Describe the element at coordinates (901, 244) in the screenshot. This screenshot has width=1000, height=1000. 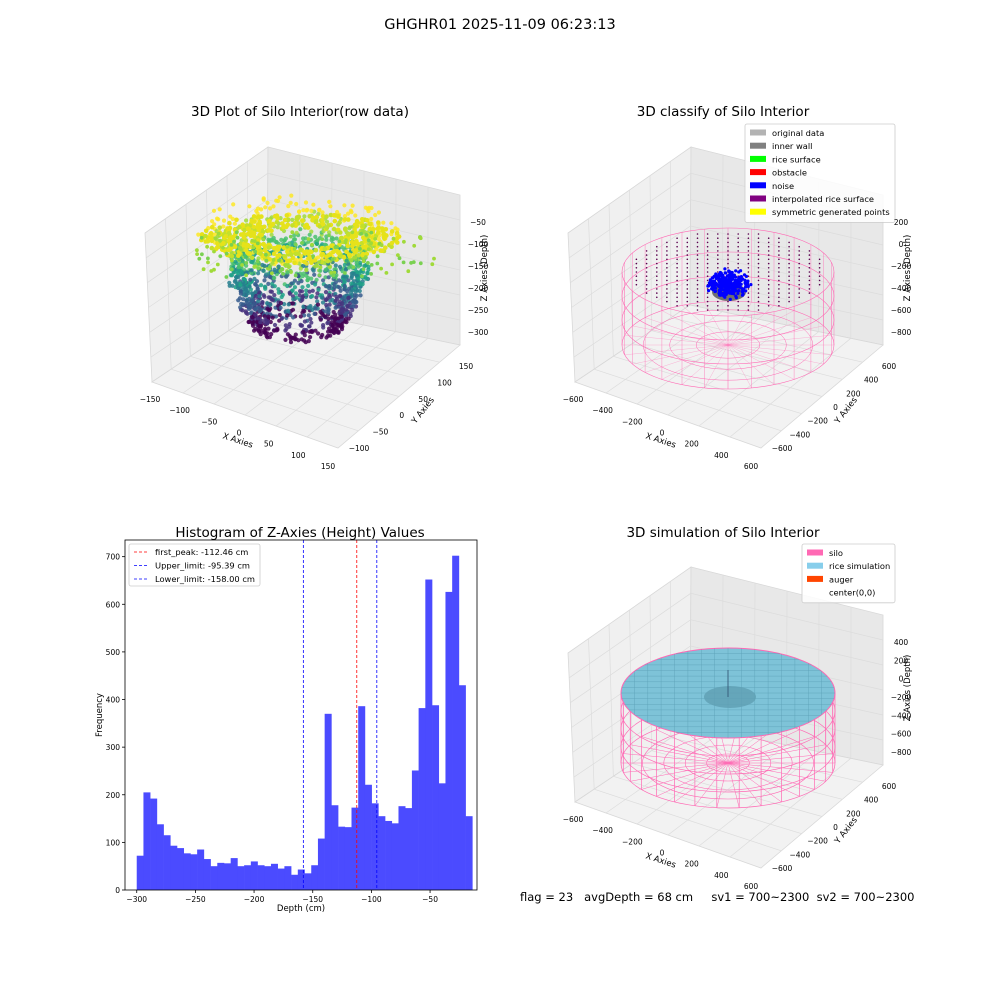
I see `z-tick-label: 0` at that location.